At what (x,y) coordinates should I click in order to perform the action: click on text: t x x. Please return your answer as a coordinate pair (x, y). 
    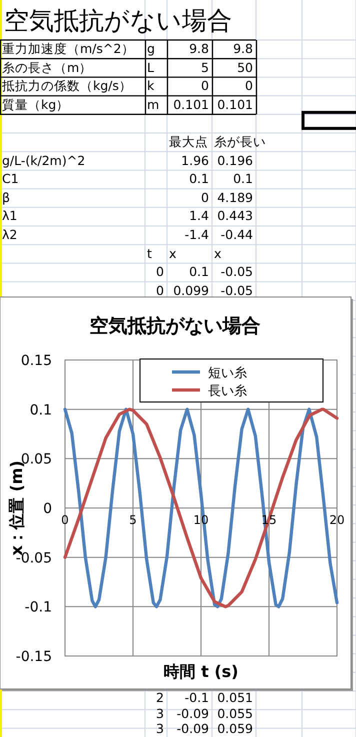
    Looking at the image, I should click on (184, 253).